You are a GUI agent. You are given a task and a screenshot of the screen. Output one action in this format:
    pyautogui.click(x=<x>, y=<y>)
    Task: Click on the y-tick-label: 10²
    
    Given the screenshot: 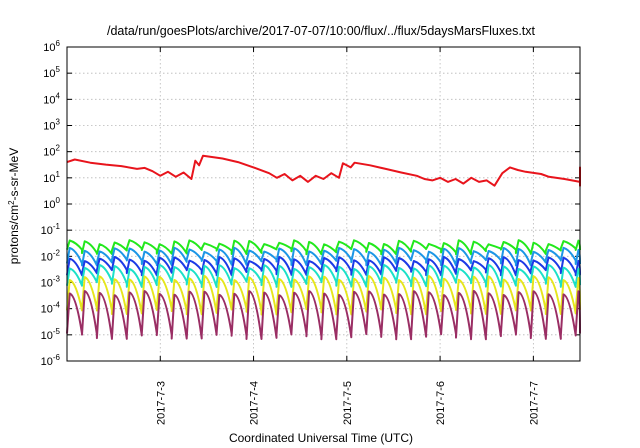 What is the action you would take?
    pyautogui.click(x=51, y=151)
    